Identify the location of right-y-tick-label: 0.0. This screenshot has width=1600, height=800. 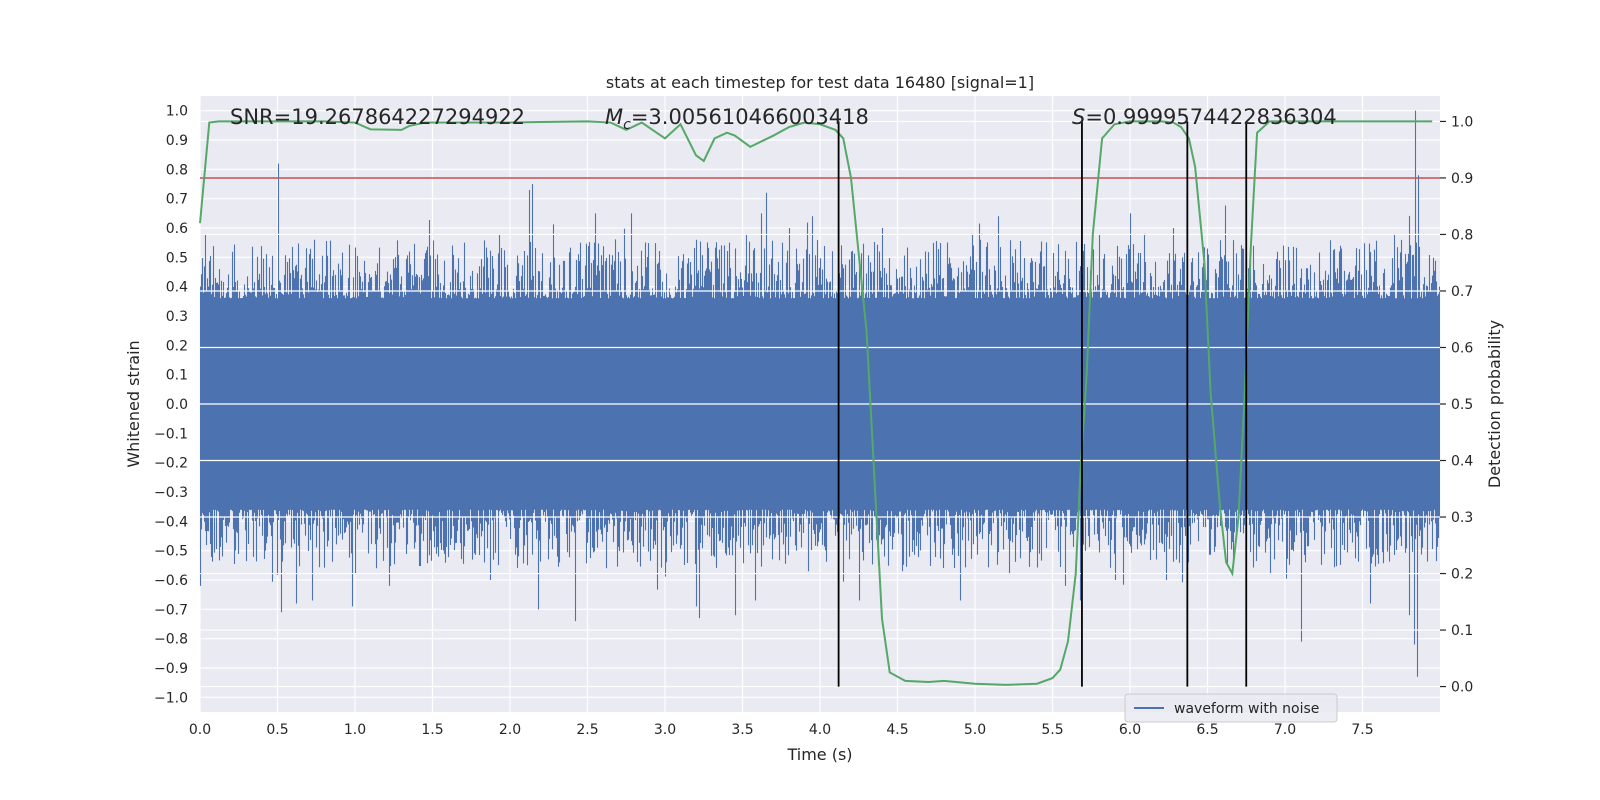
(1462, 688).